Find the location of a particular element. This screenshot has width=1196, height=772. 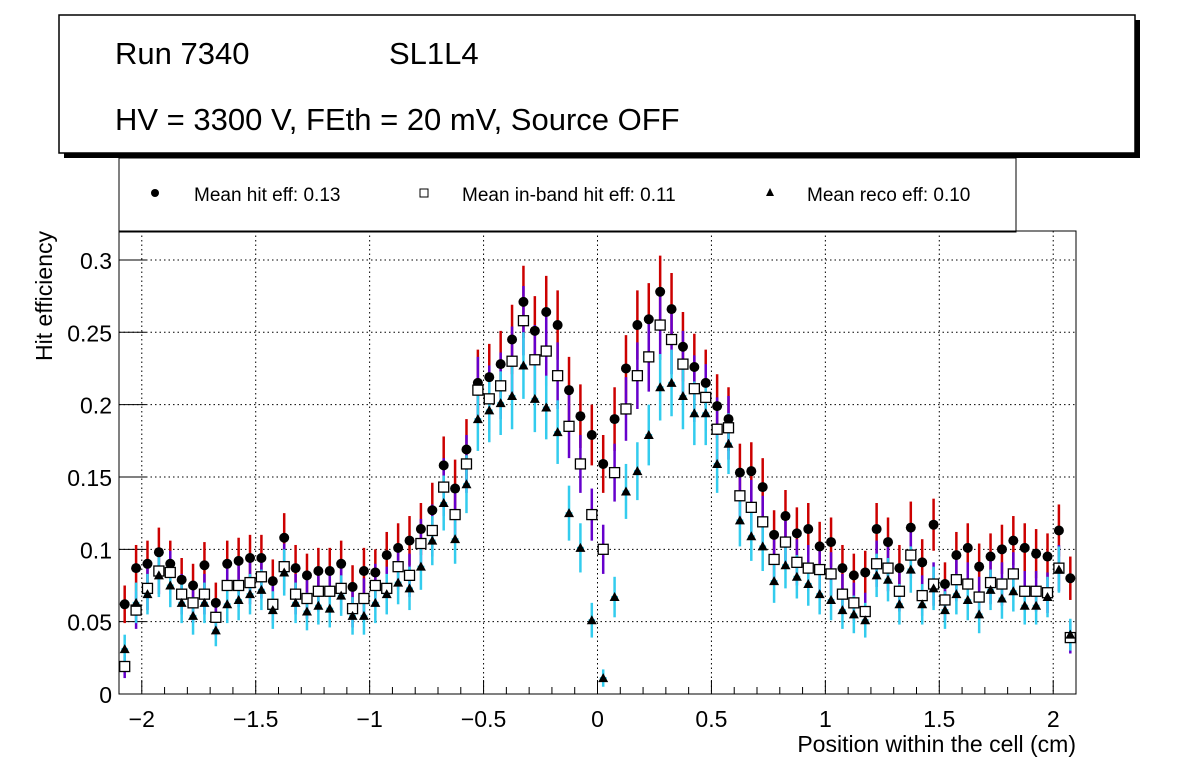

legend-circle-marker-icon is located at coordinates (155, 193).